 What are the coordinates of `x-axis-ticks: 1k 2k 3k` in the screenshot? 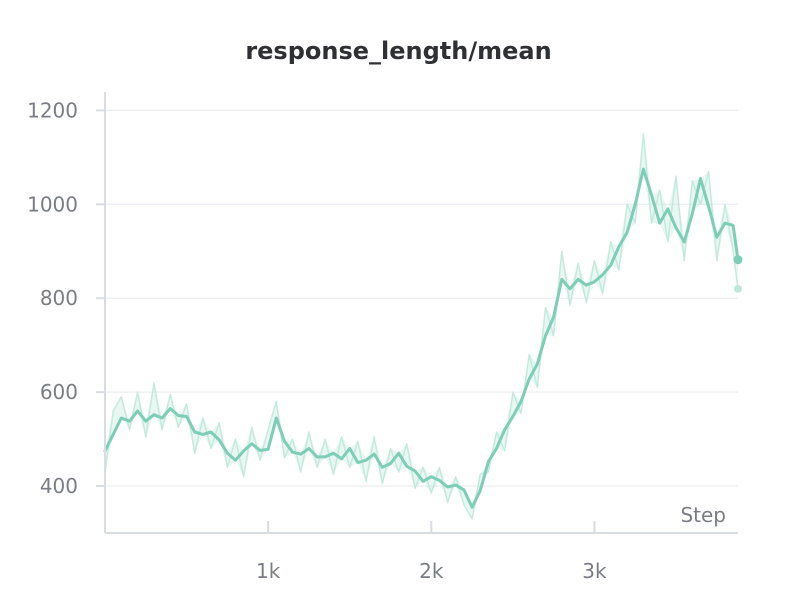 It's located at (431, 552).